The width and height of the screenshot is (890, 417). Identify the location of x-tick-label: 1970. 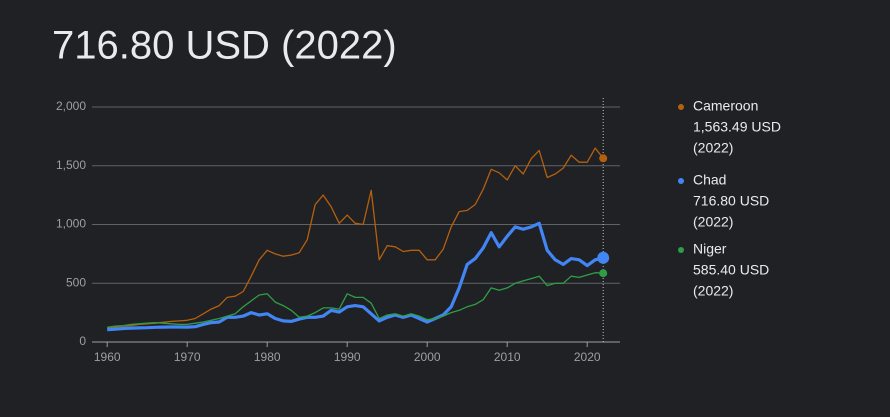
(187, 357).